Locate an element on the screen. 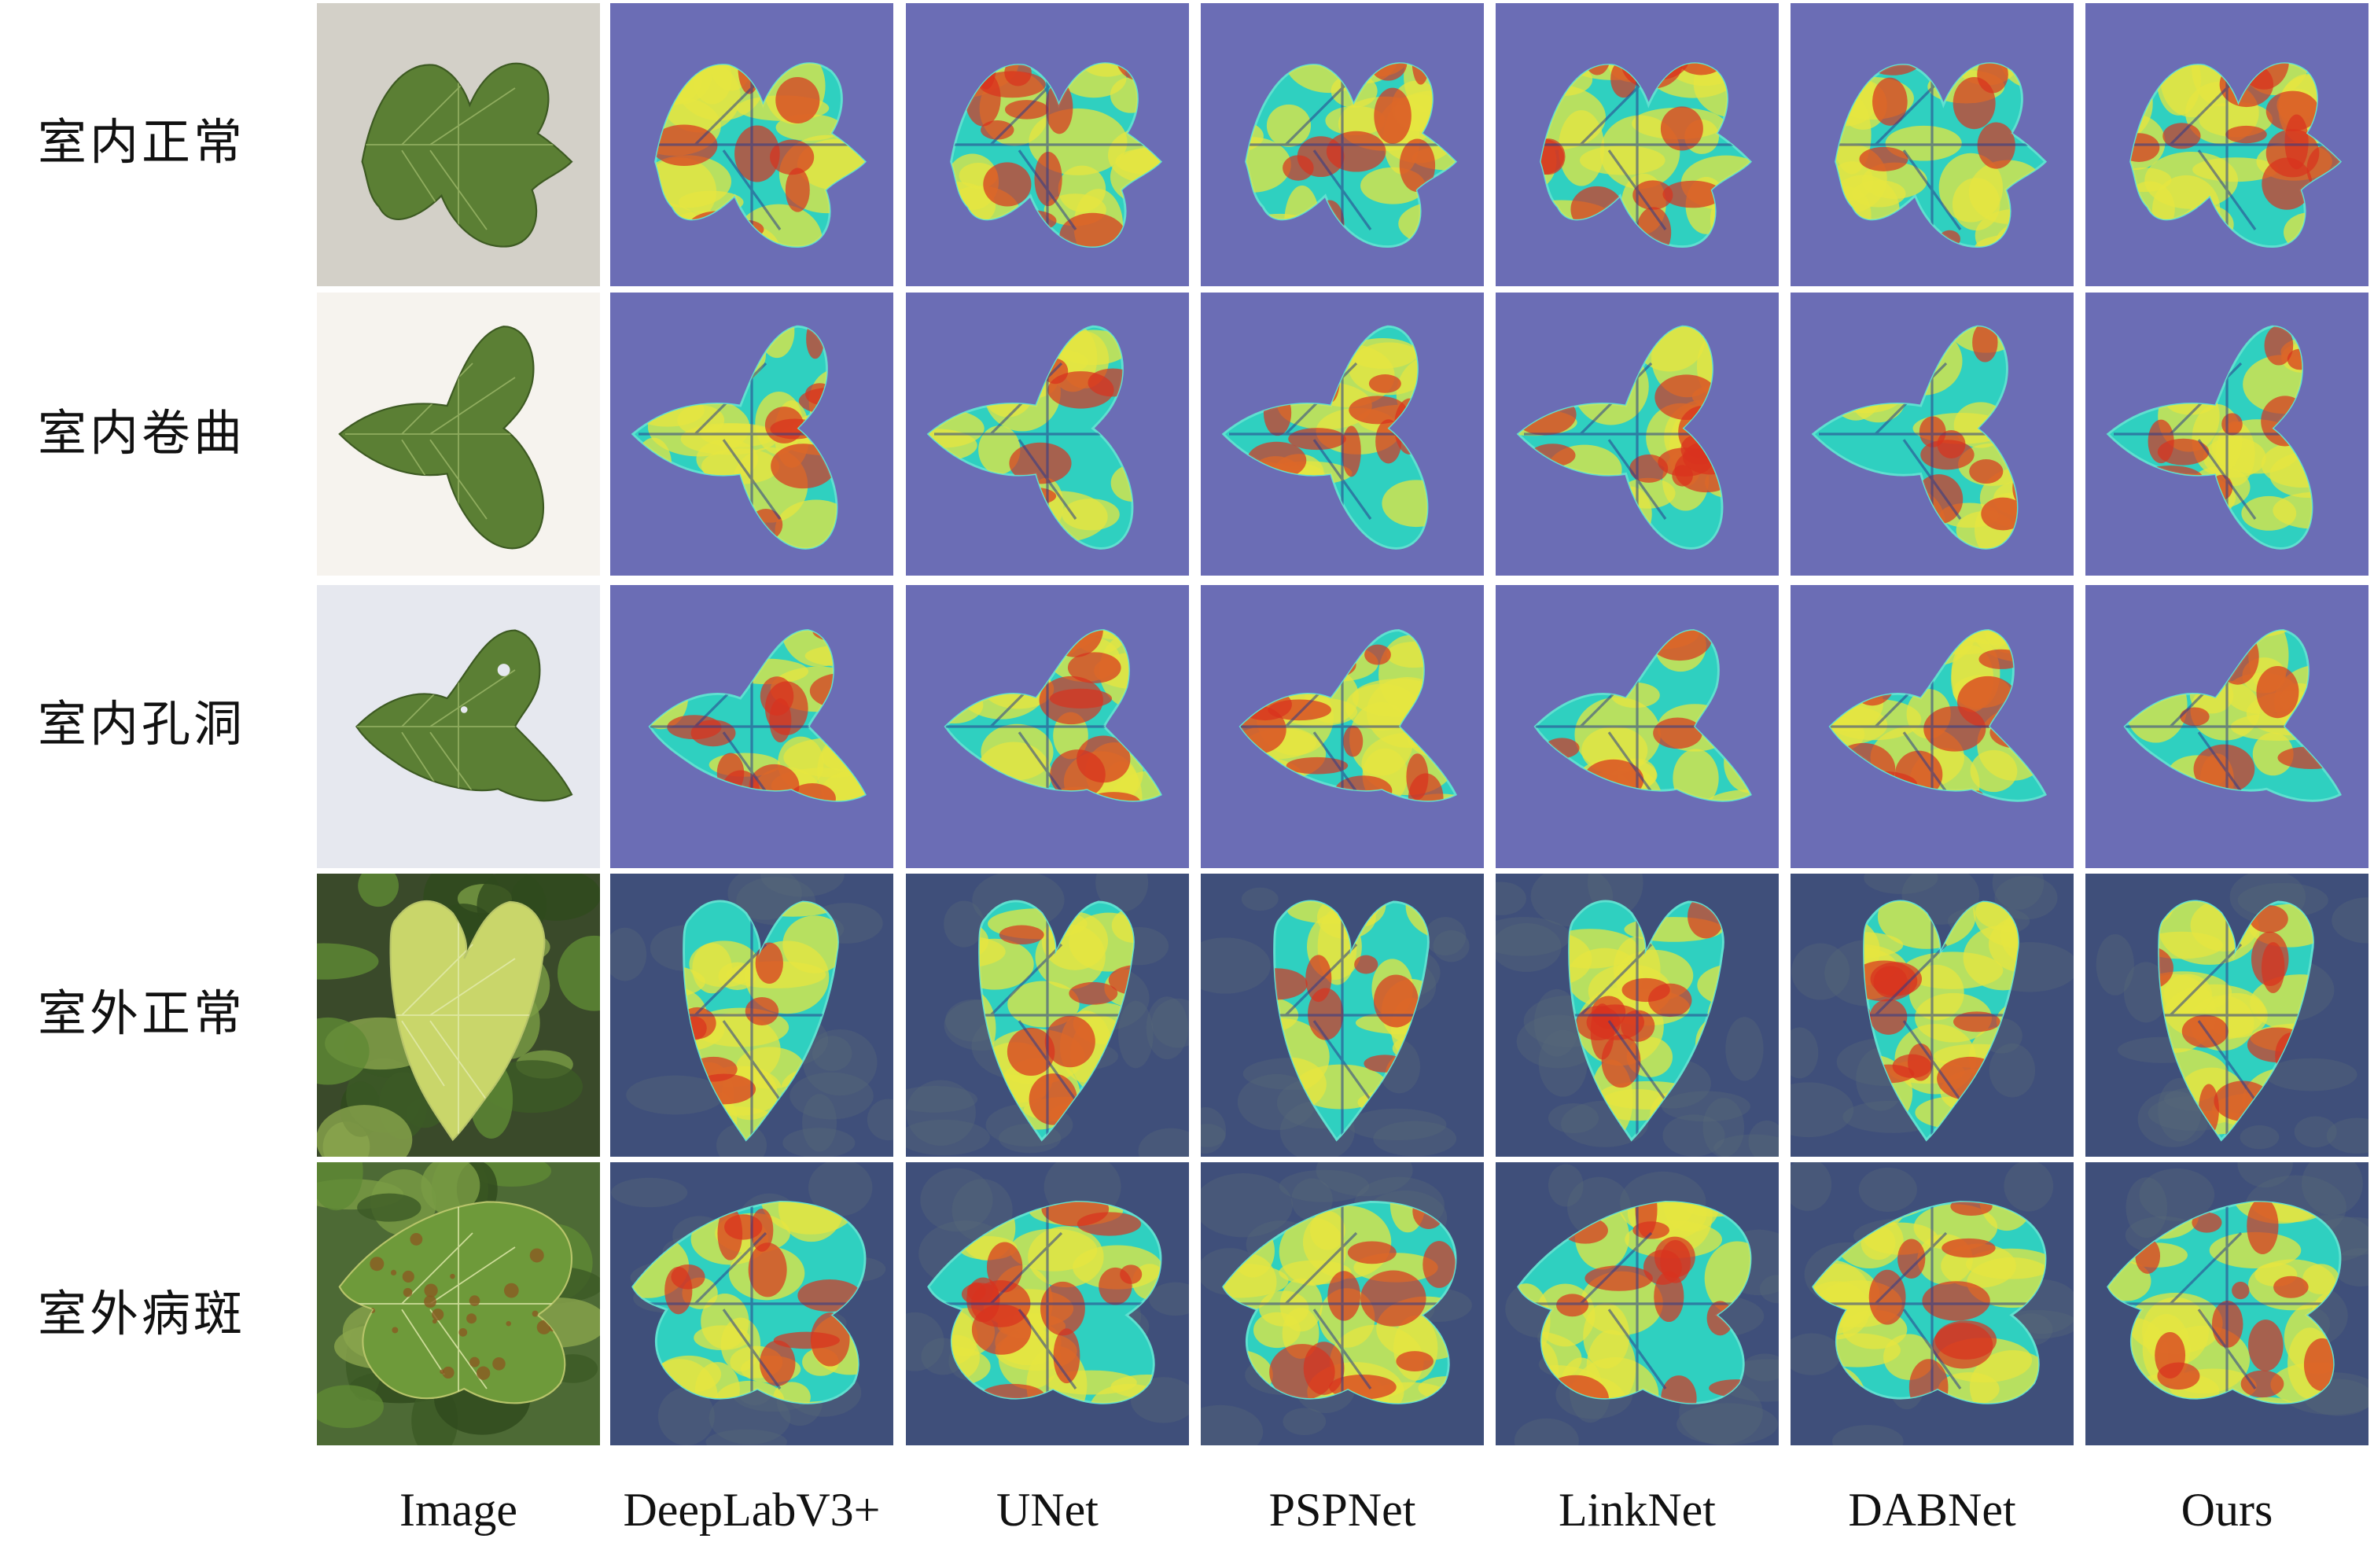  column-label: Ours is located at coordinates (2227, 1510).